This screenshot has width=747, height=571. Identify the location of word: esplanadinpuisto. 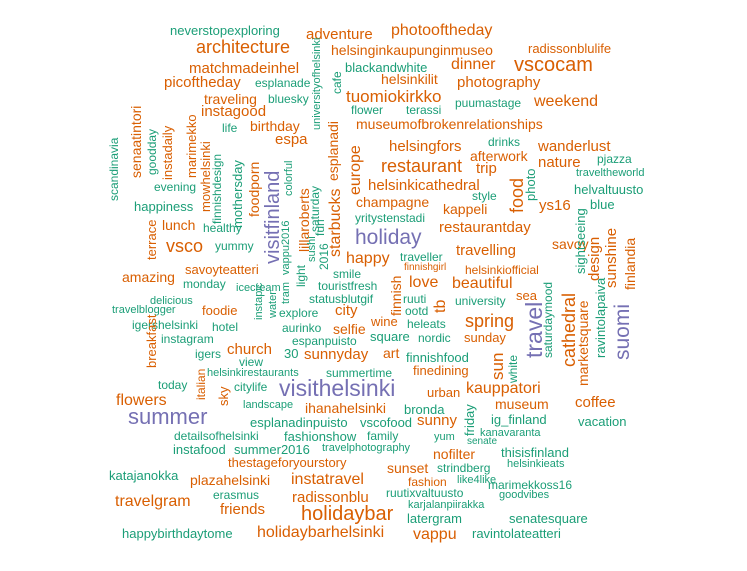
(299, 422).